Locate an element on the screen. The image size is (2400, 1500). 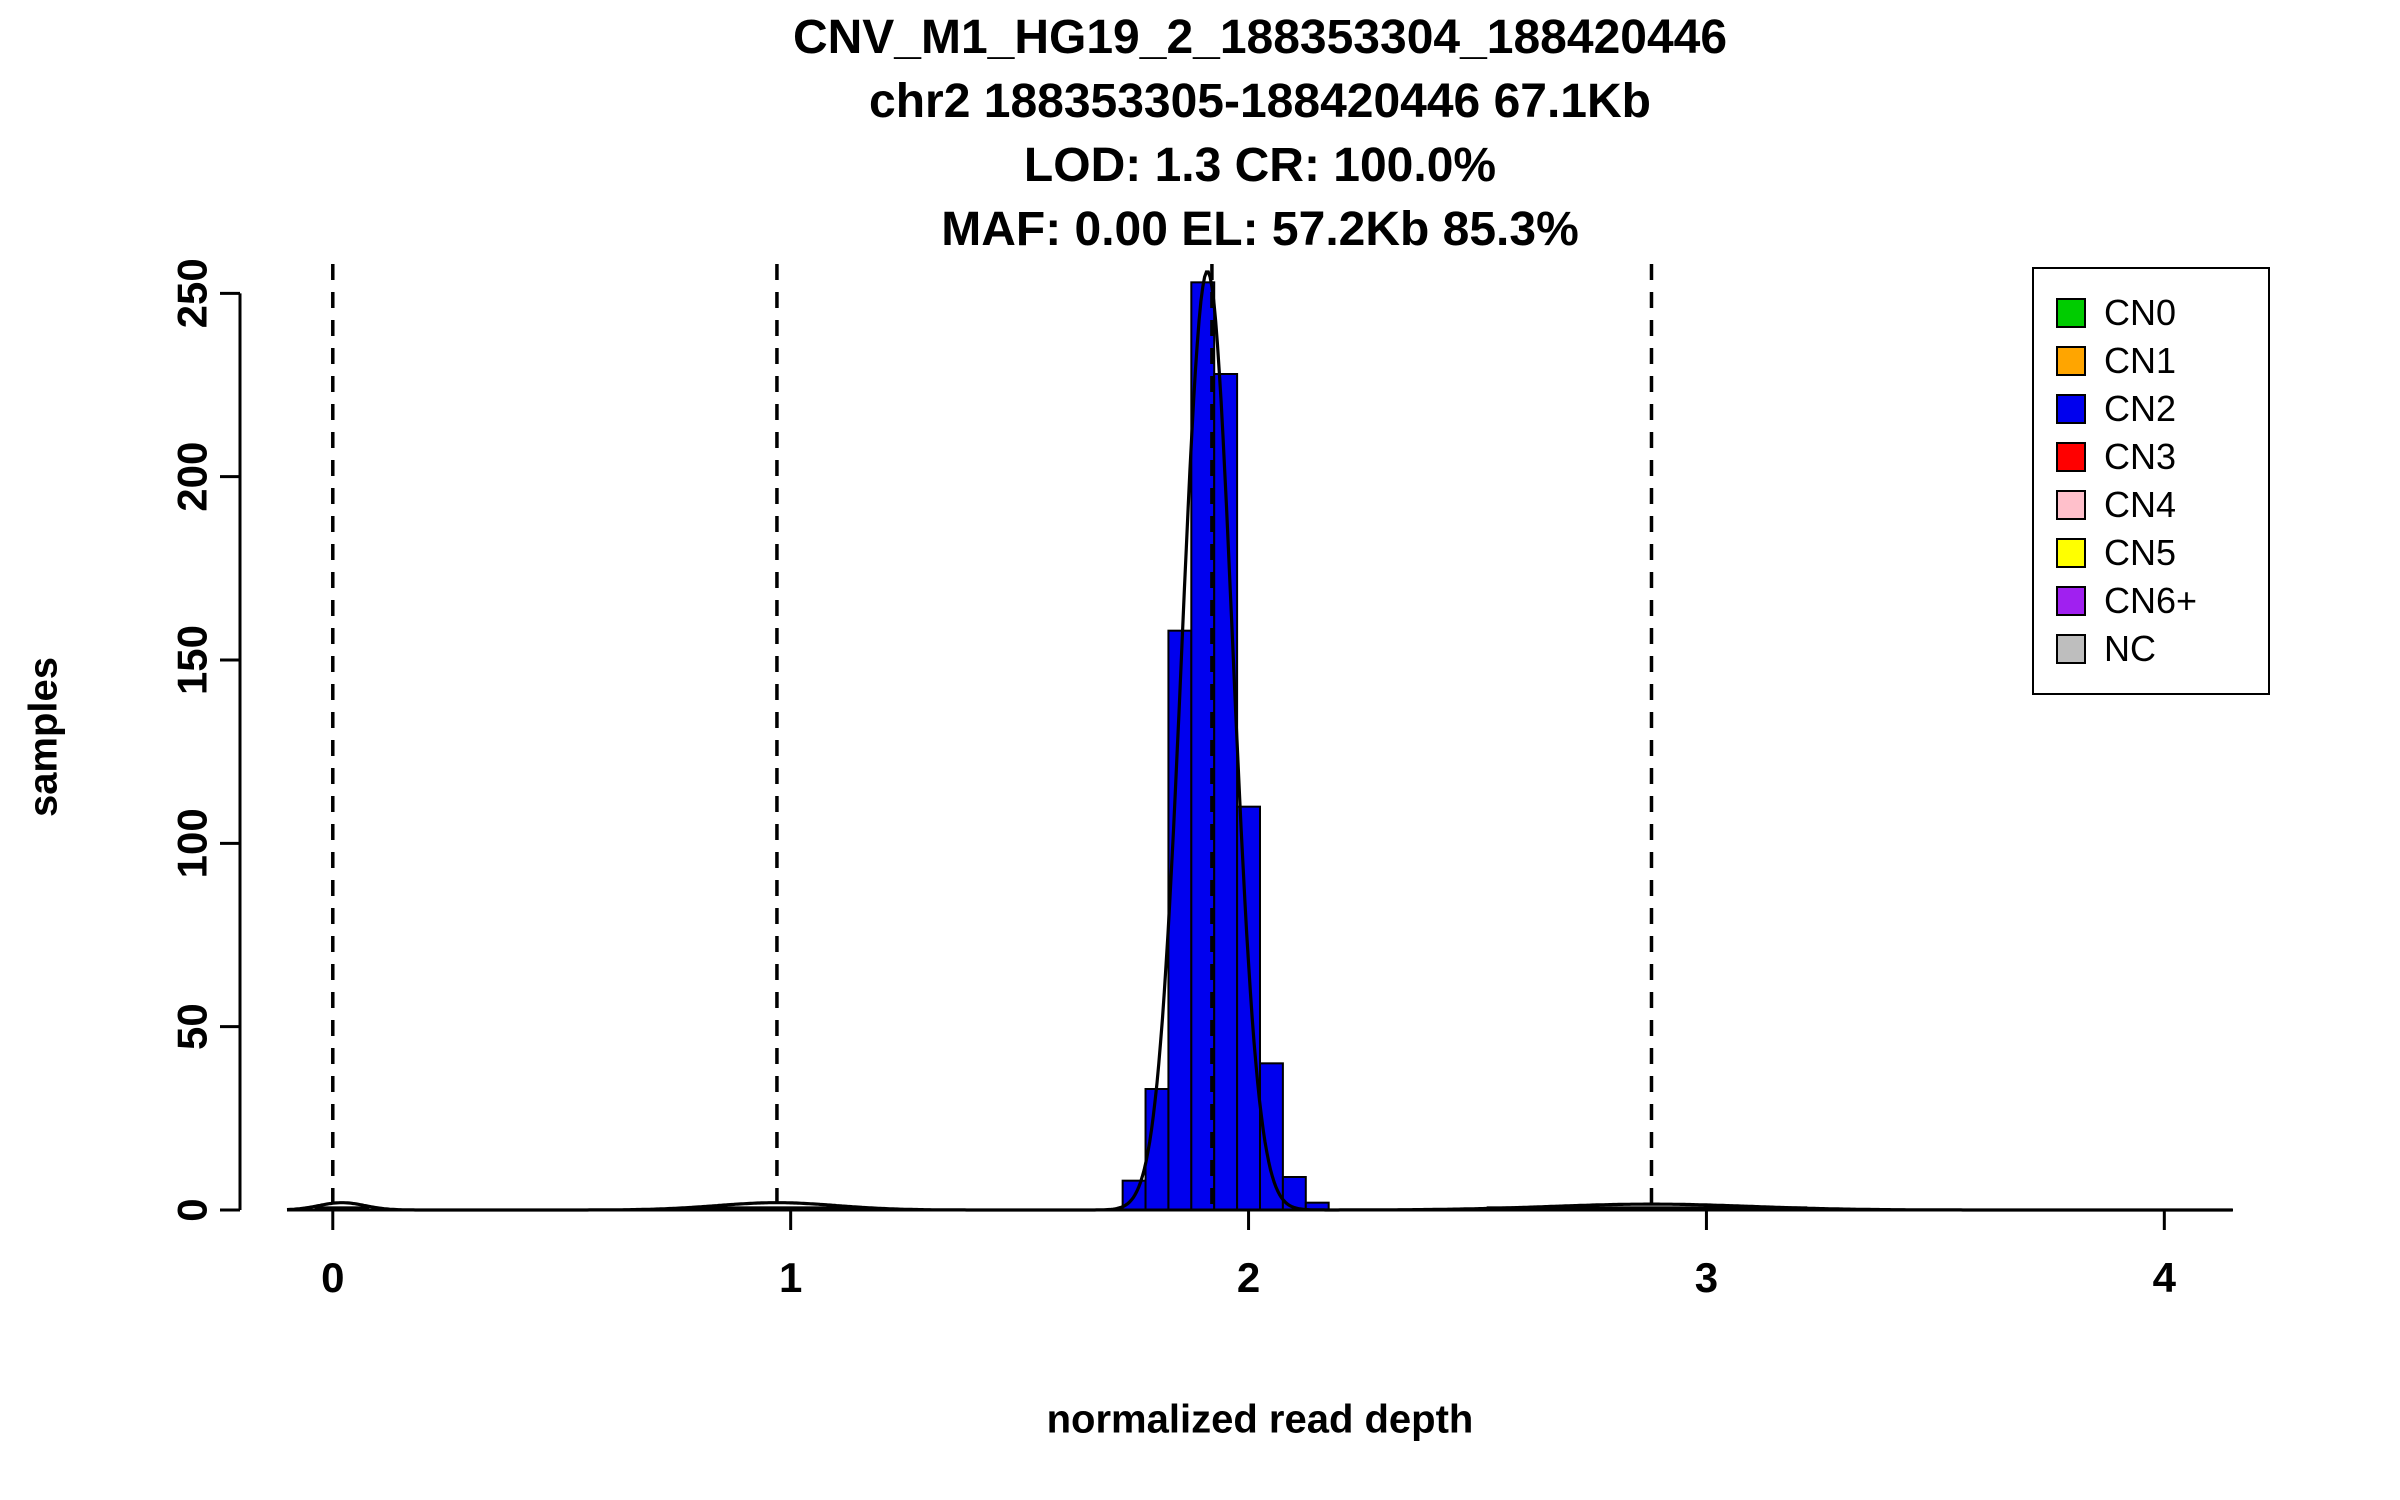
y-axis-label: samples is located at coordinates (43, 737).